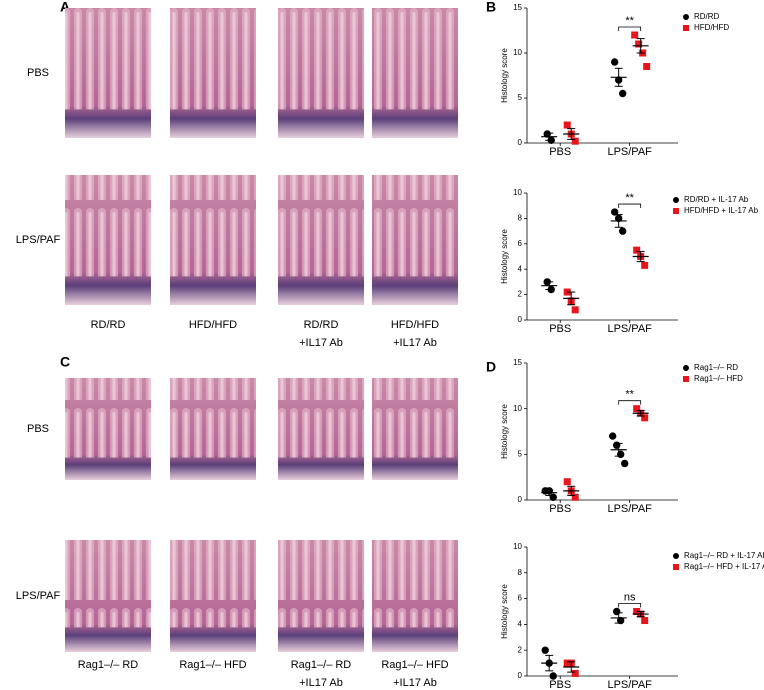 The image size is (764, 690). I want to click on panel-label: C, so click(65, 362).